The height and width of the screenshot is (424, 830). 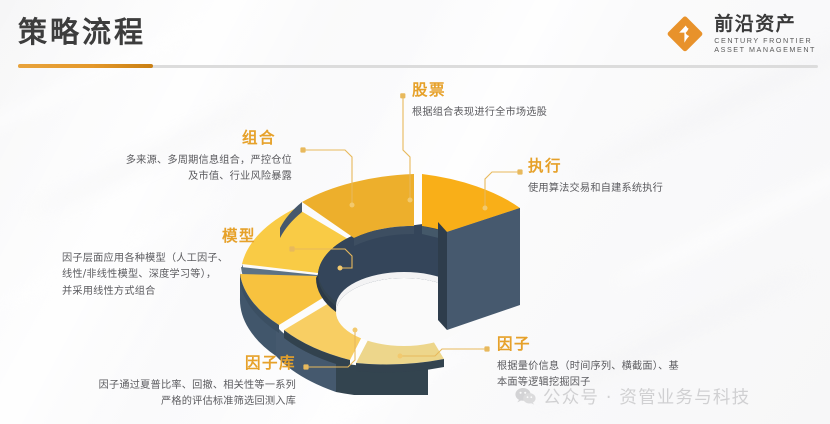 I want to click on watermark-label: 公众号 · 资管业务与科技, so click(x=647, y=398).